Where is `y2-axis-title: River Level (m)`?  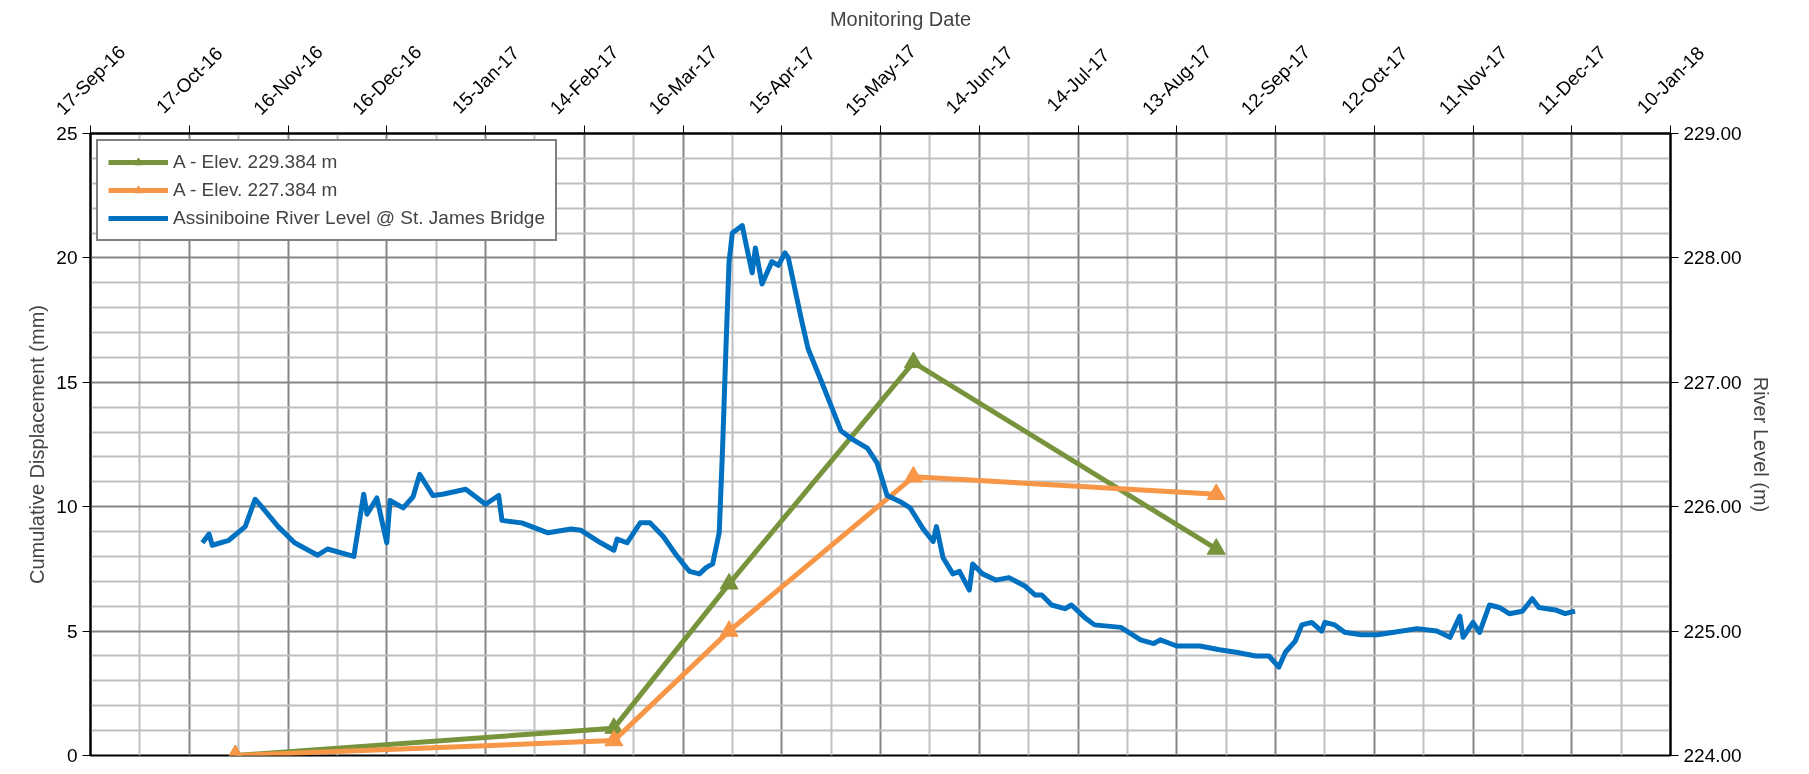 y2-axis-title: River Level (m) is located at coordinates (1760, 444).